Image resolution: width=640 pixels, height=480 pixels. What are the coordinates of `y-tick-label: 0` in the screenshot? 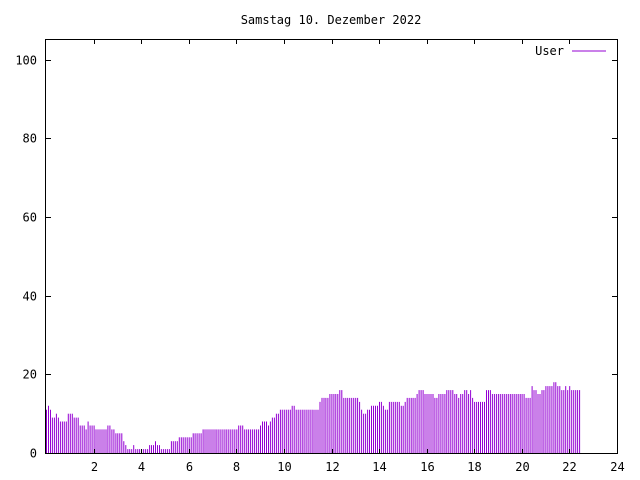 It's located at (33, 454).